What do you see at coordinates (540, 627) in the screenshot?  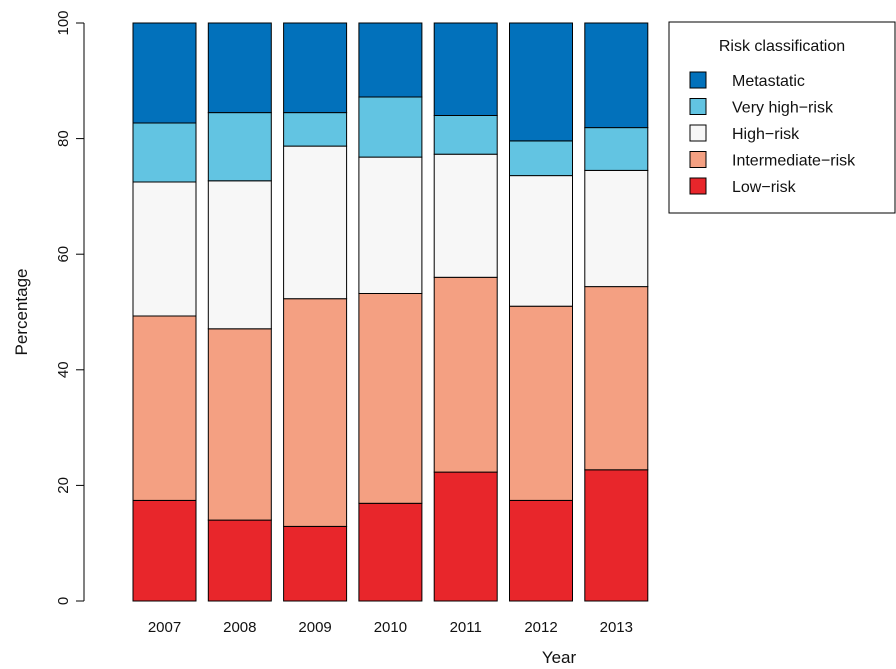 I see `x-tick-label-2012: 2012` at bounding box center [540, 627].